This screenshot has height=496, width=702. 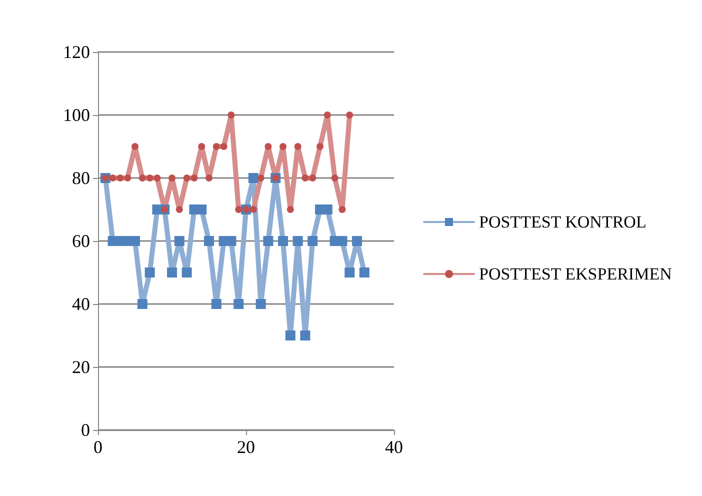 I want to click on y-tick-label: 0, so click(x=85, y=430).